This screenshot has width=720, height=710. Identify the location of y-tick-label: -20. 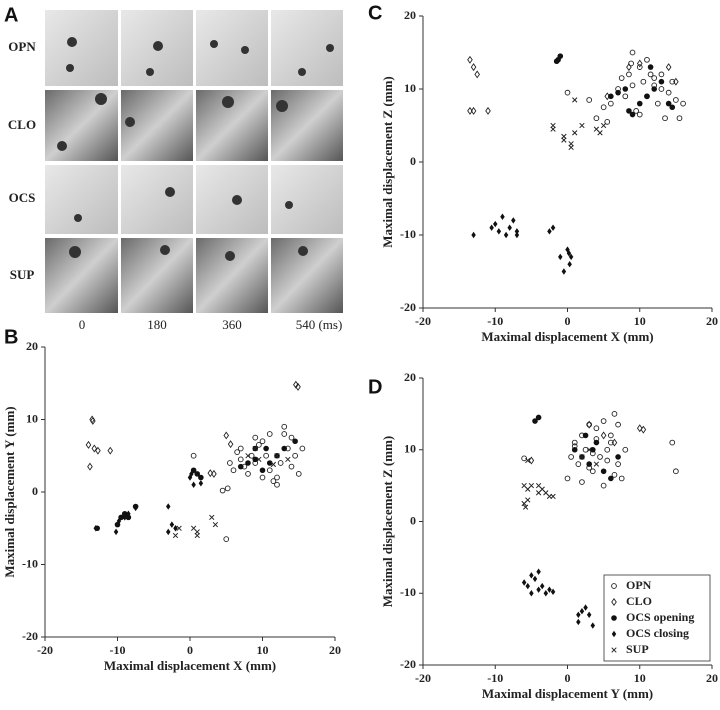
(408, 307).